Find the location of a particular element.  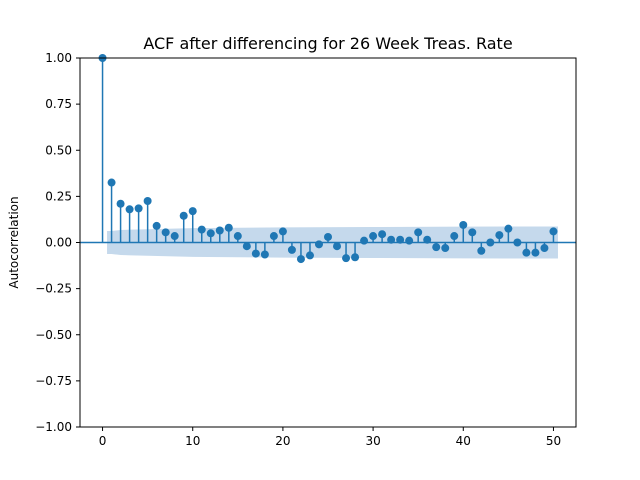

x-tick-label: 40 is located at coordinates (463, 441).